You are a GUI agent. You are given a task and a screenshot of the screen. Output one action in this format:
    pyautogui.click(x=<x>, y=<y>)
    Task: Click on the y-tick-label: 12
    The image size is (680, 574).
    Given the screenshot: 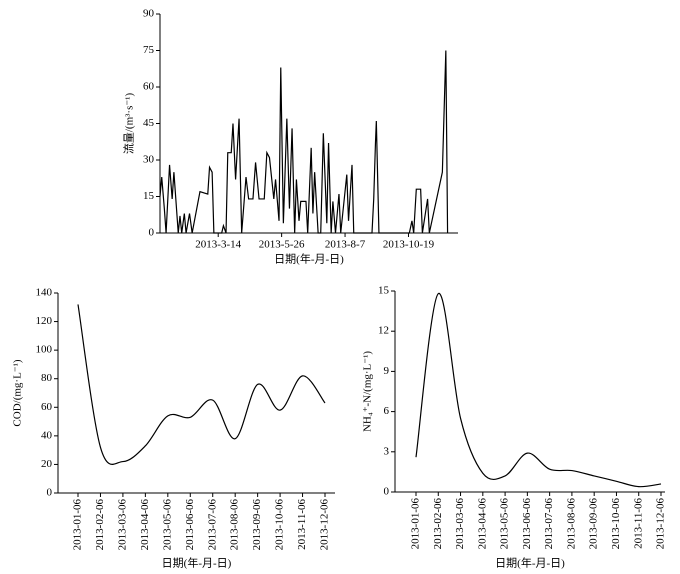 What is the action you would take?
    pyautogui.click(x=383, y=331)
    